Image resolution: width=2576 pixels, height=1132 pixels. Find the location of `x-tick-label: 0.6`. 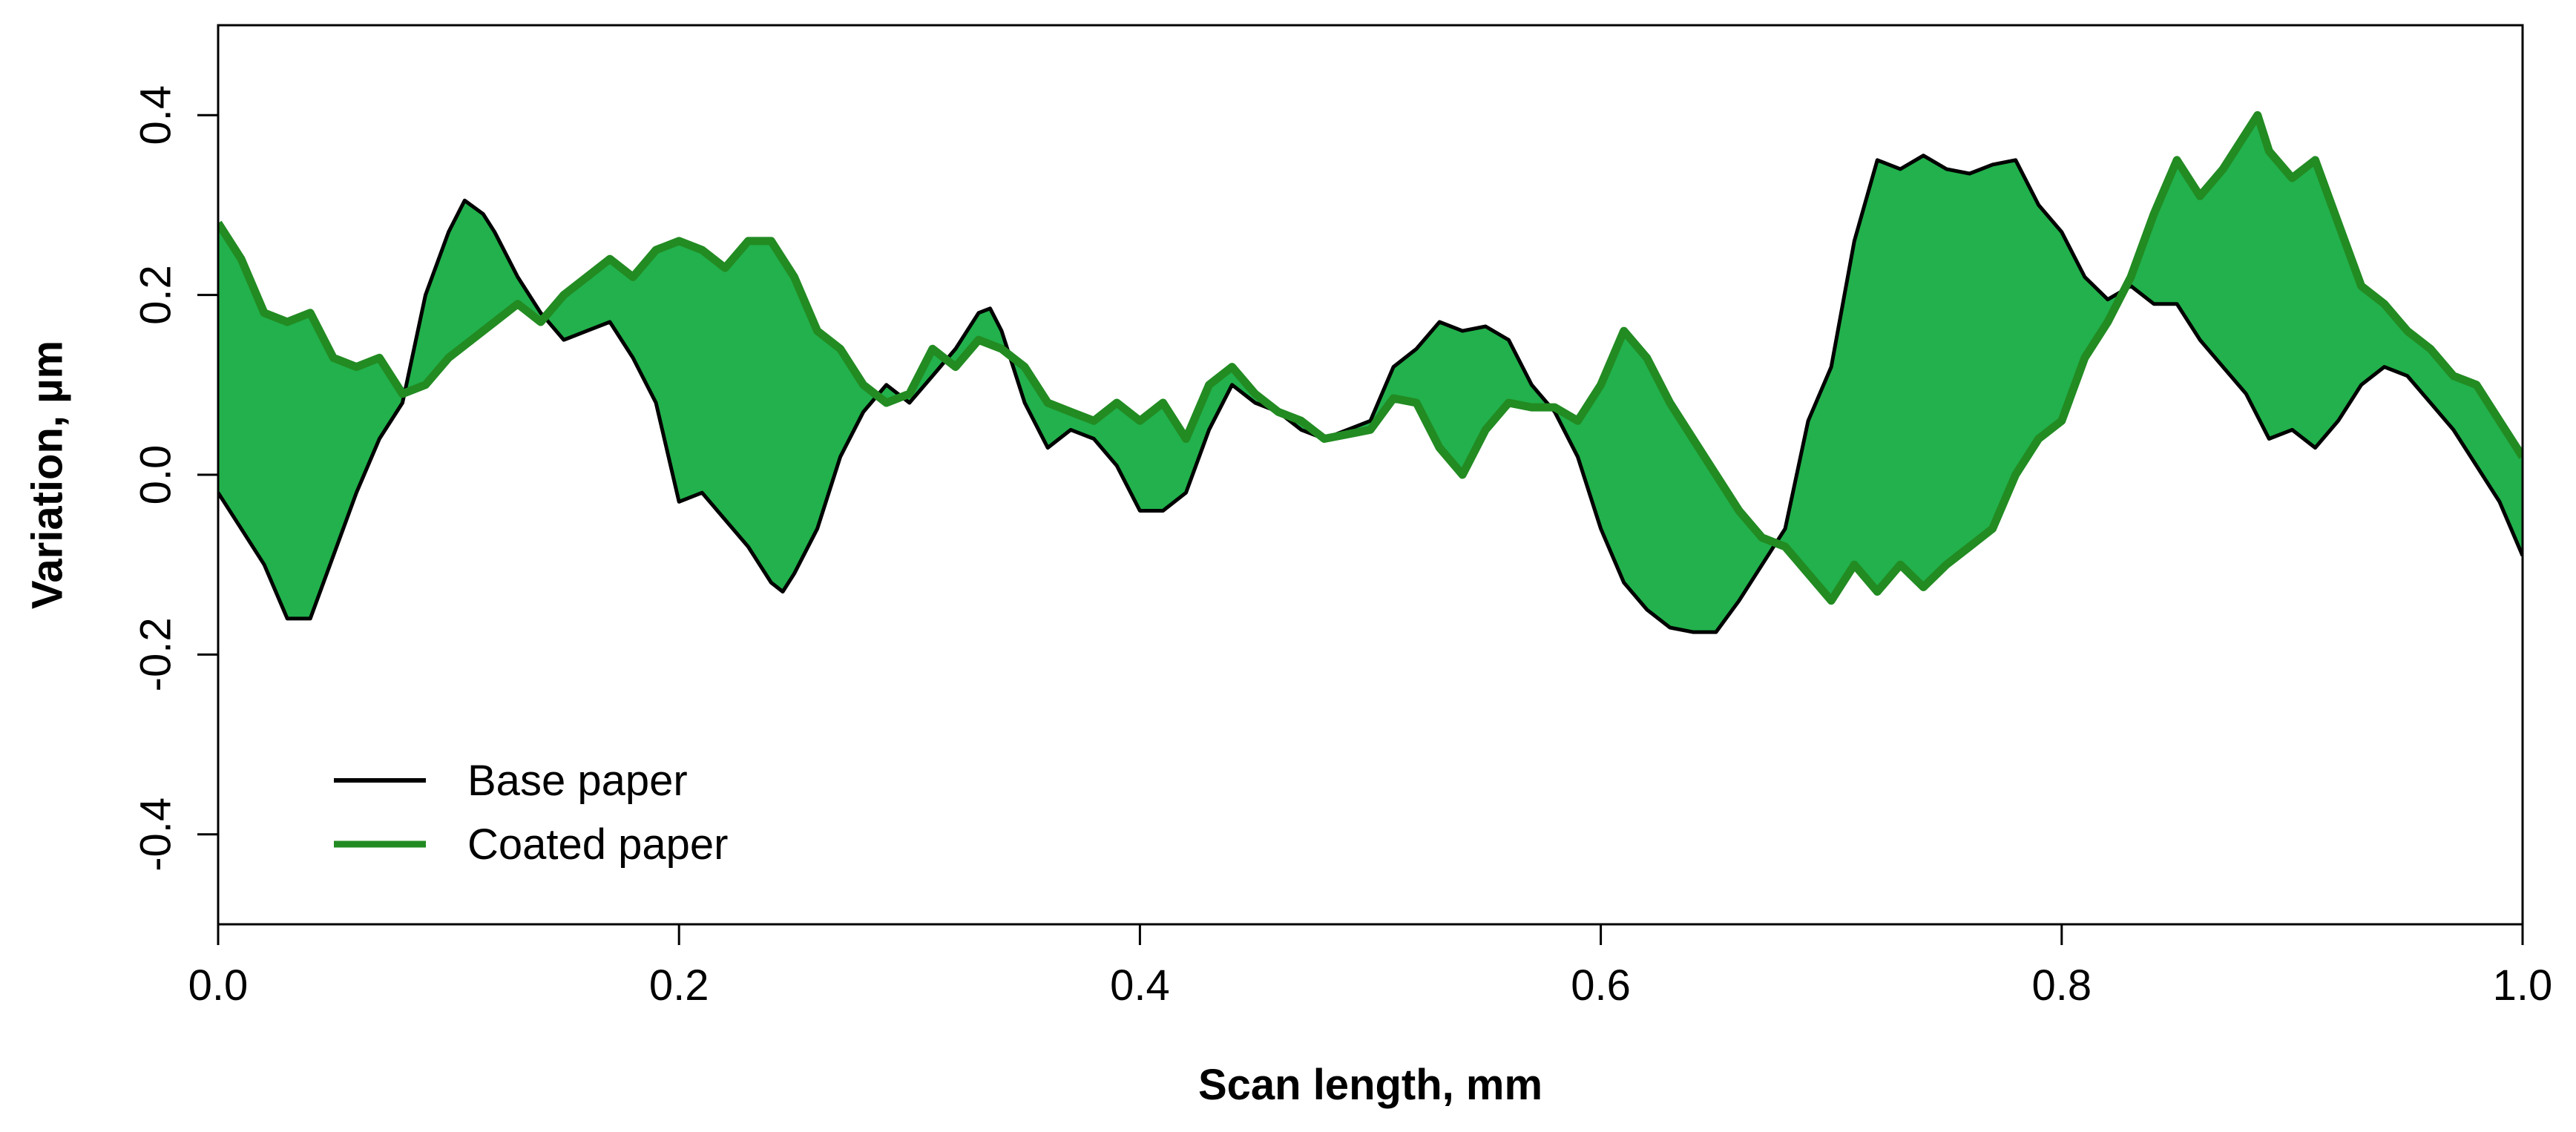

x-tick-label: 0.6 is located at coordinates (1601, 985).